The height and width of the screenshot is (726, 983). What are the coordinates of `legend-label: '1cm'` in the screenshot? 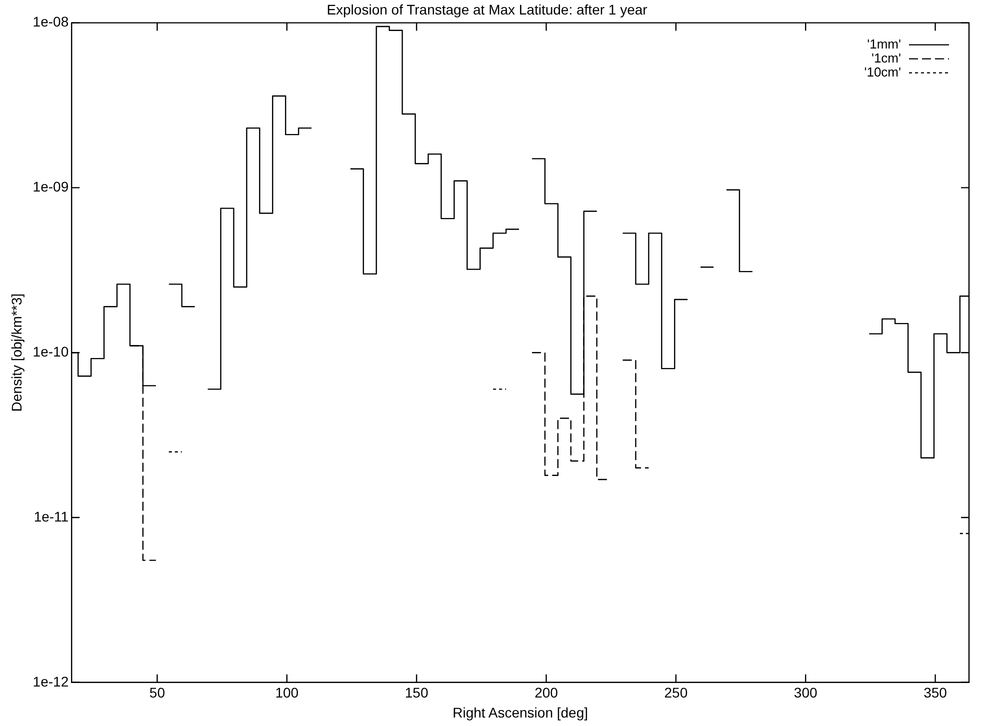 It's located at (886, 58).